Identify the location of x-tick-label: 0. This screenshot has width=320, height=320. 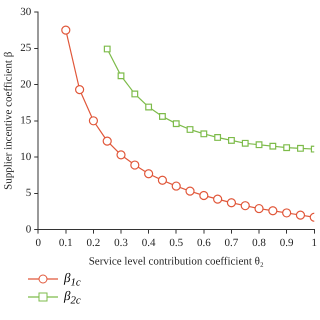
(38, 243).